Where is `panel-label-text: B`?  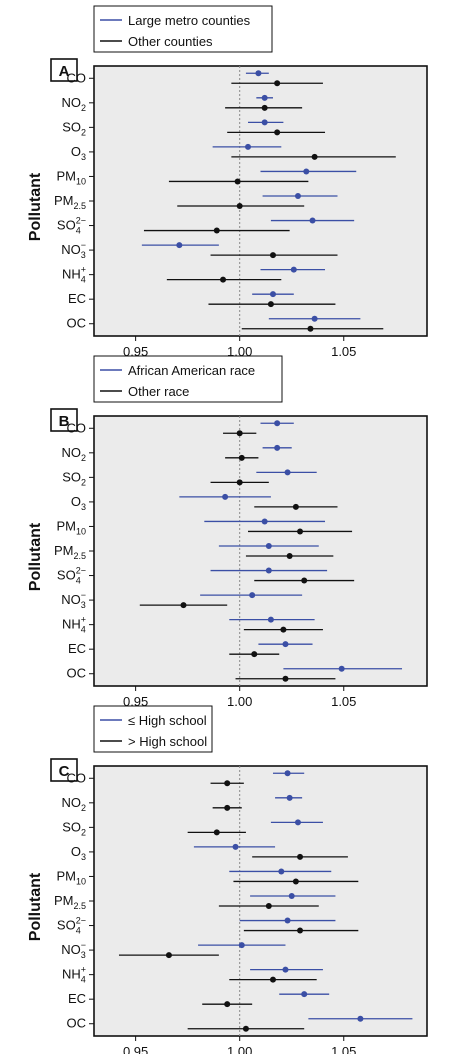
panel-label-text: B is located at coordinates (64, 421).